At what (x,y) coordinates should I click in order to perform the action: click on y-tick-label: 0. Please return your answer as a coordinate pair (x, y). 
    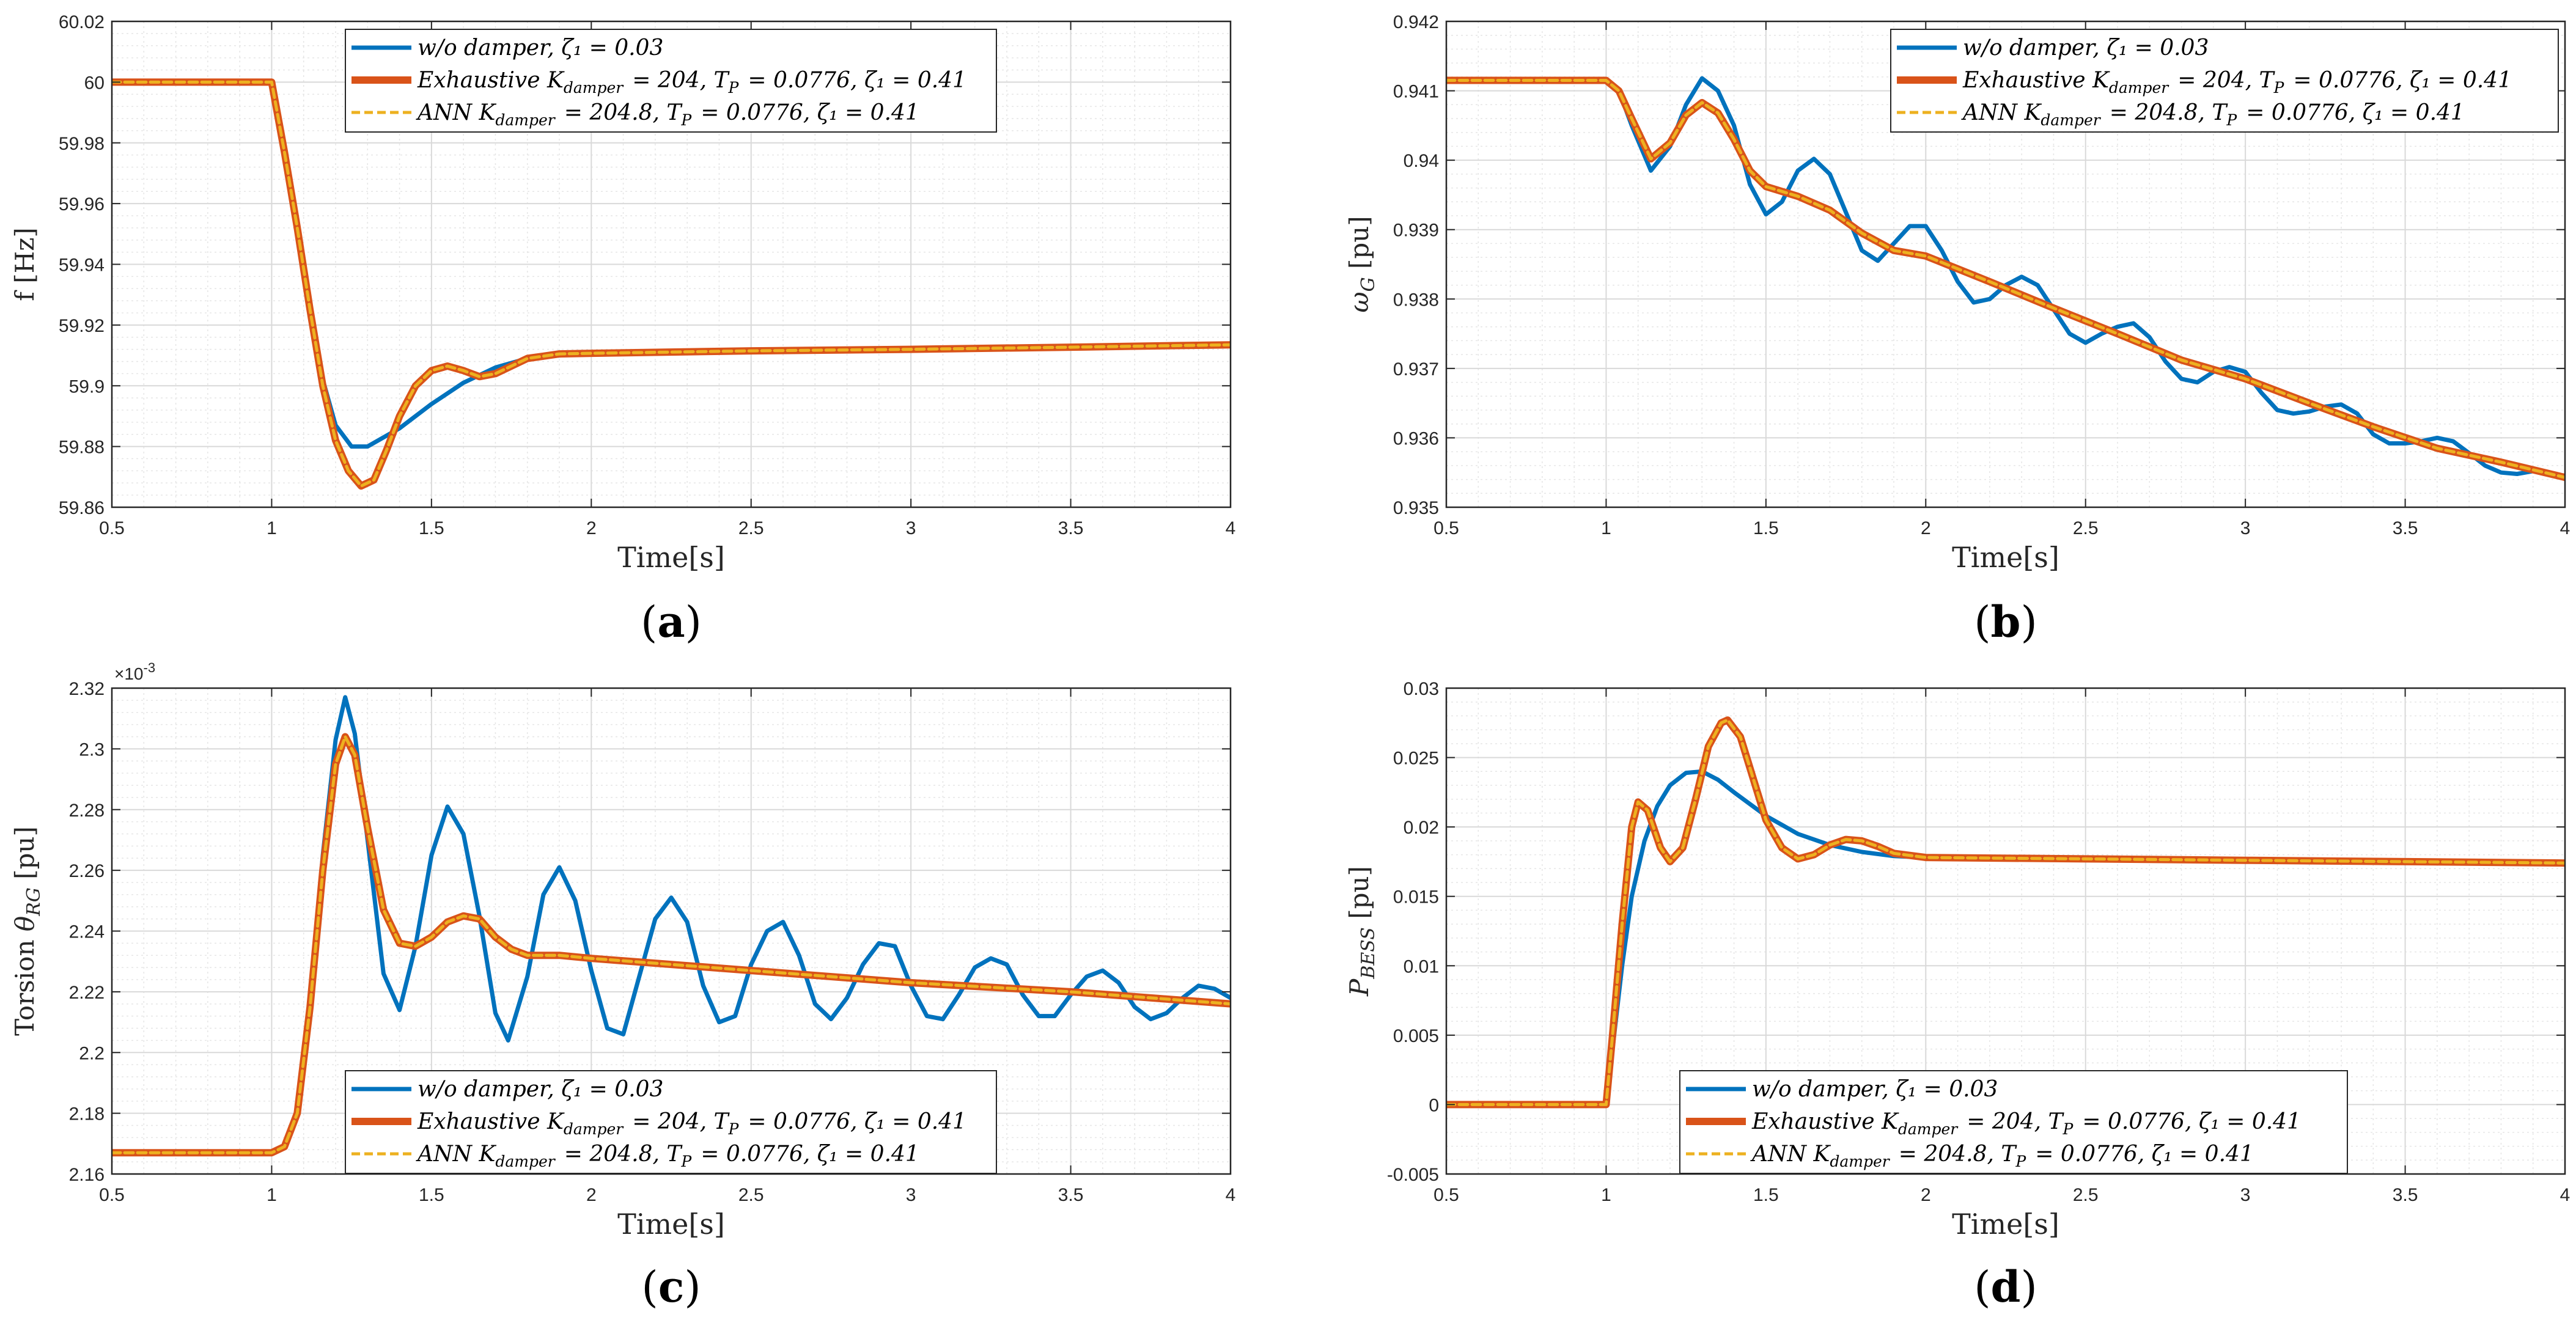
    Looking at the image, I should click on (1434, 1105).